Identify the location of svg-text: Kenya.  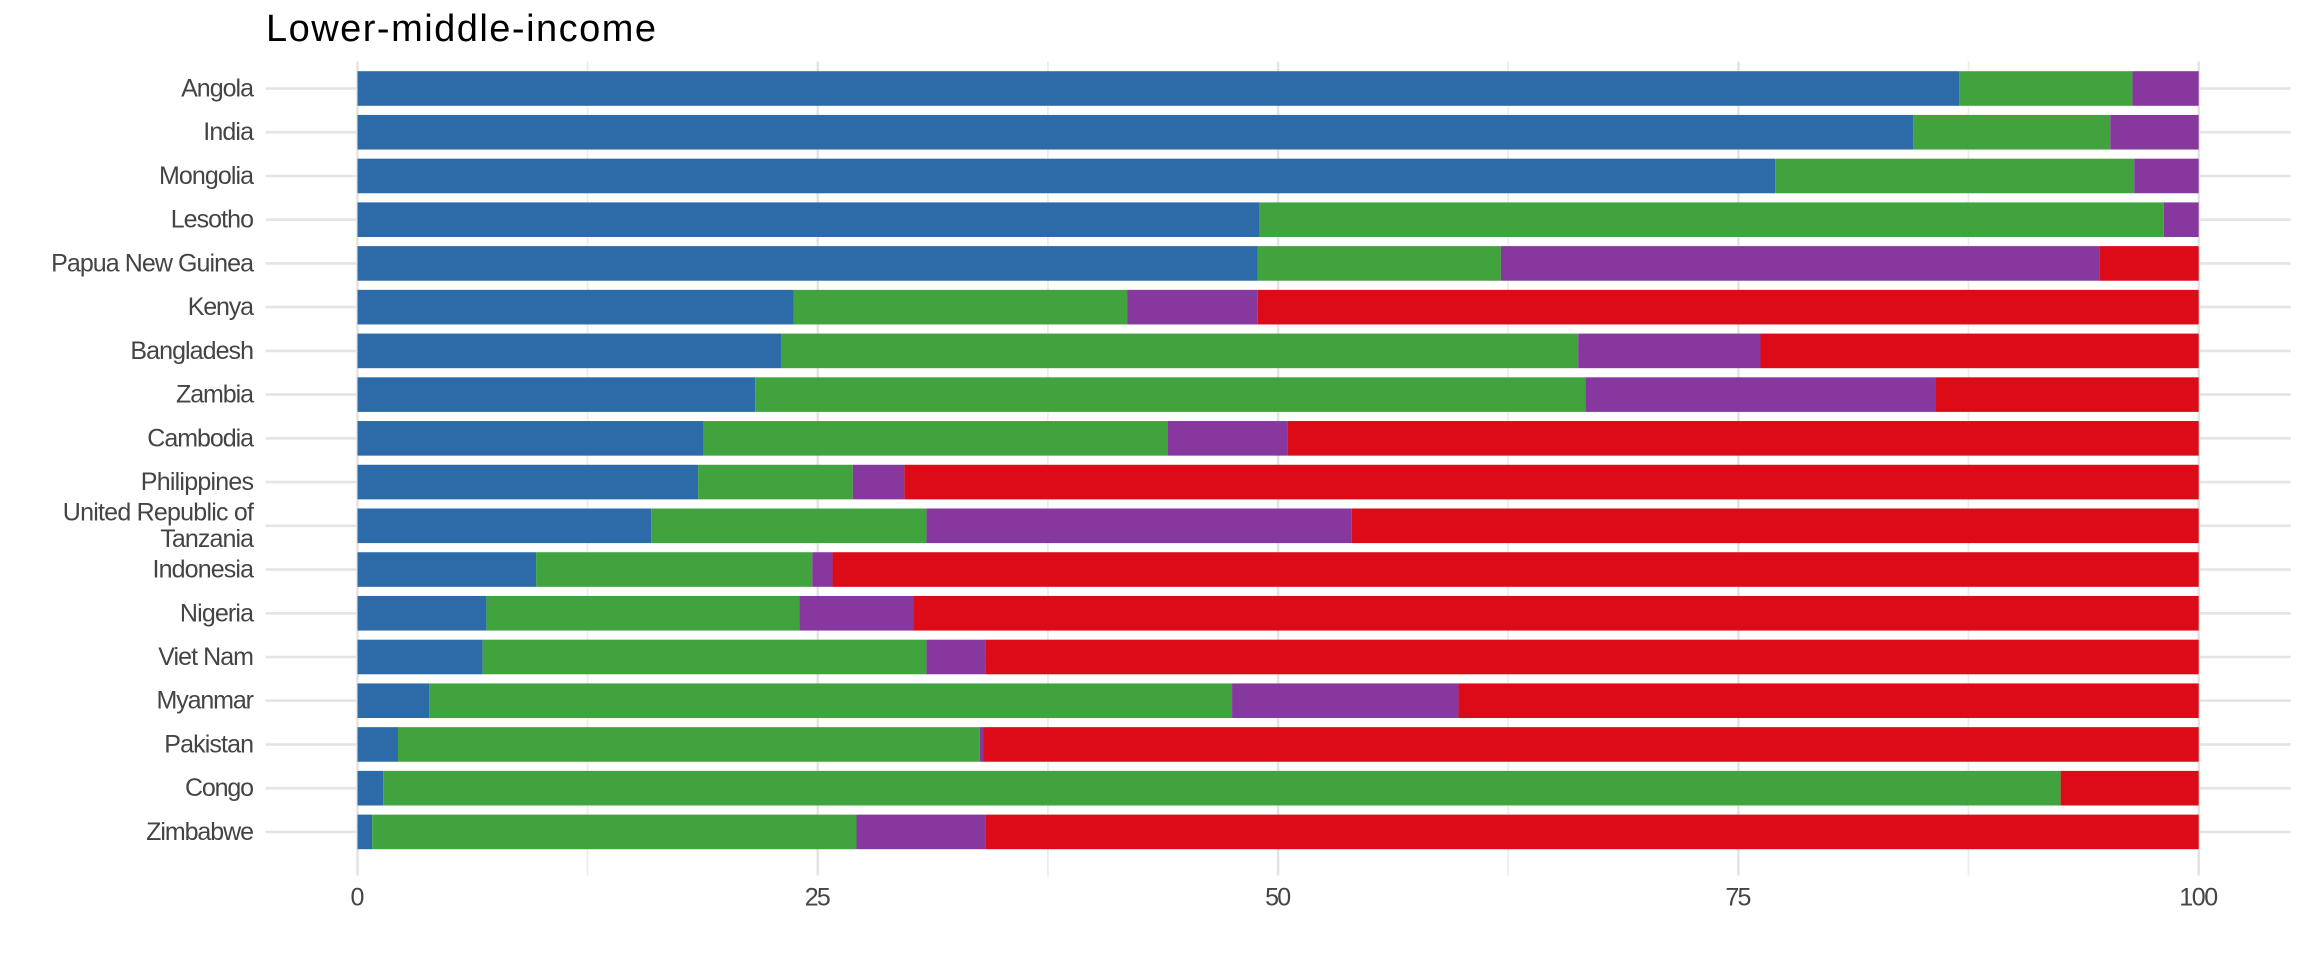
(221, 307).